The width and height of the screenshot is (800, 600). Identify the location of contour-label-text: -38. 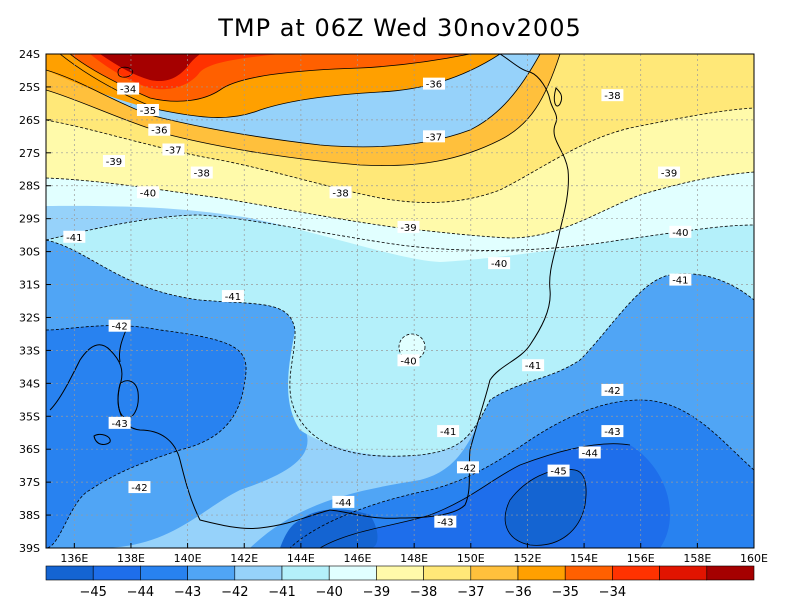
(612, 96).